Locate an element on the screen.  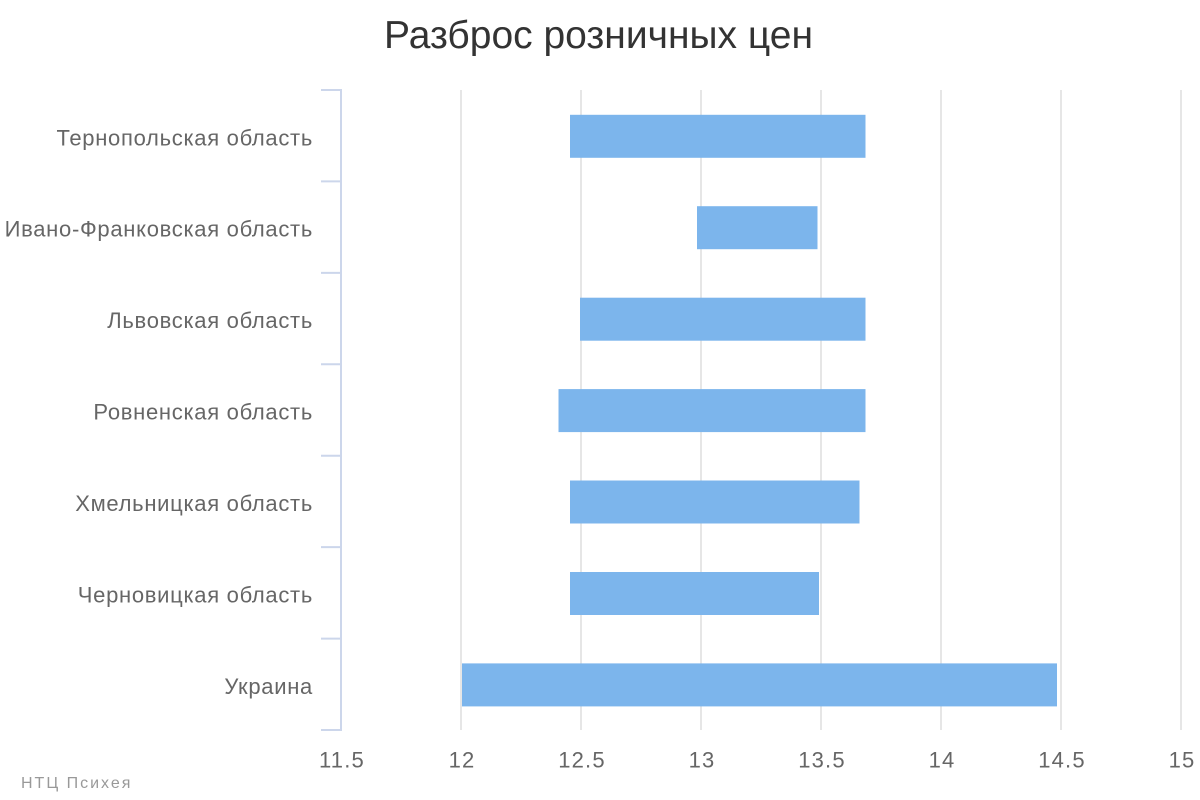
svg-text: 13 is located at coordinates (702, 760).